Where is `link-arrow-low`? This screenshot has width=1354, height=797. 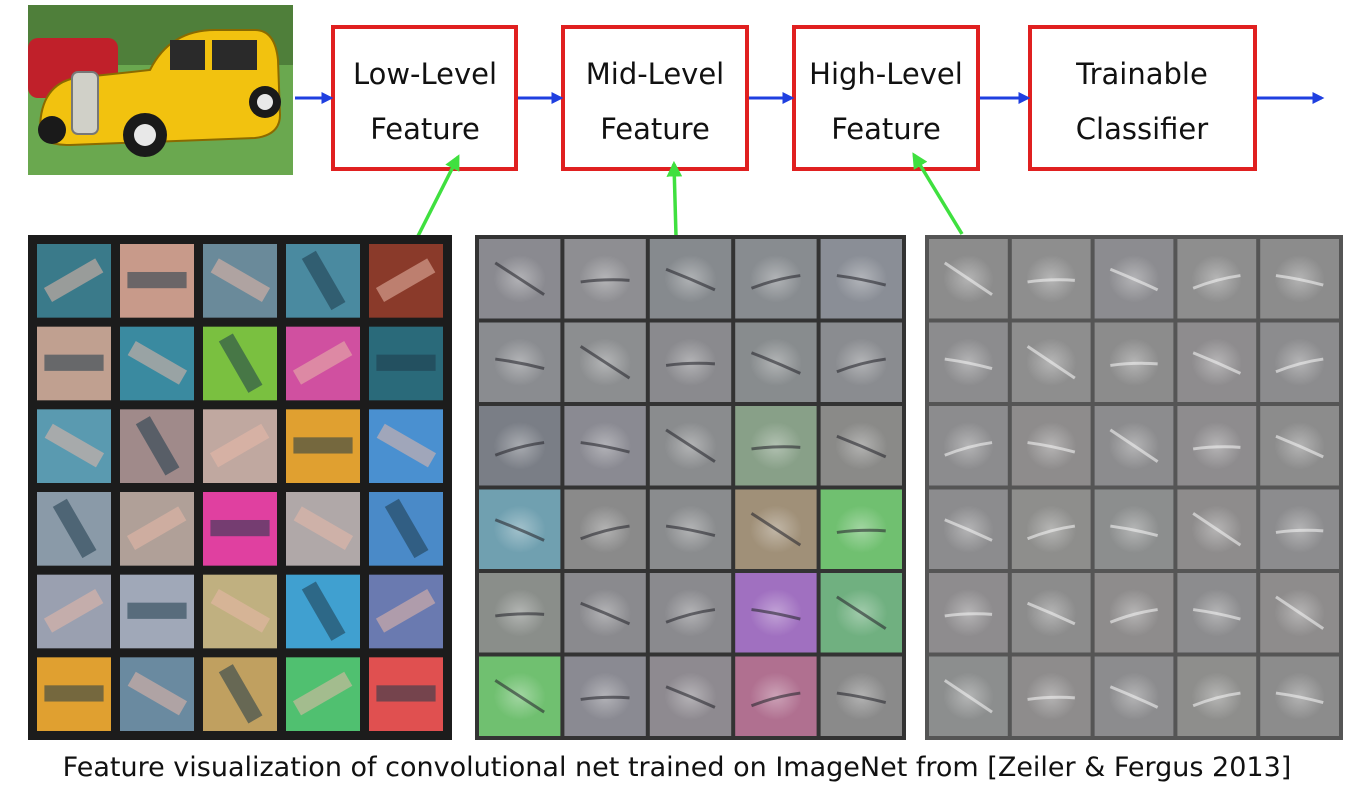
link-arrow-low is located at coordinates (438, 195).